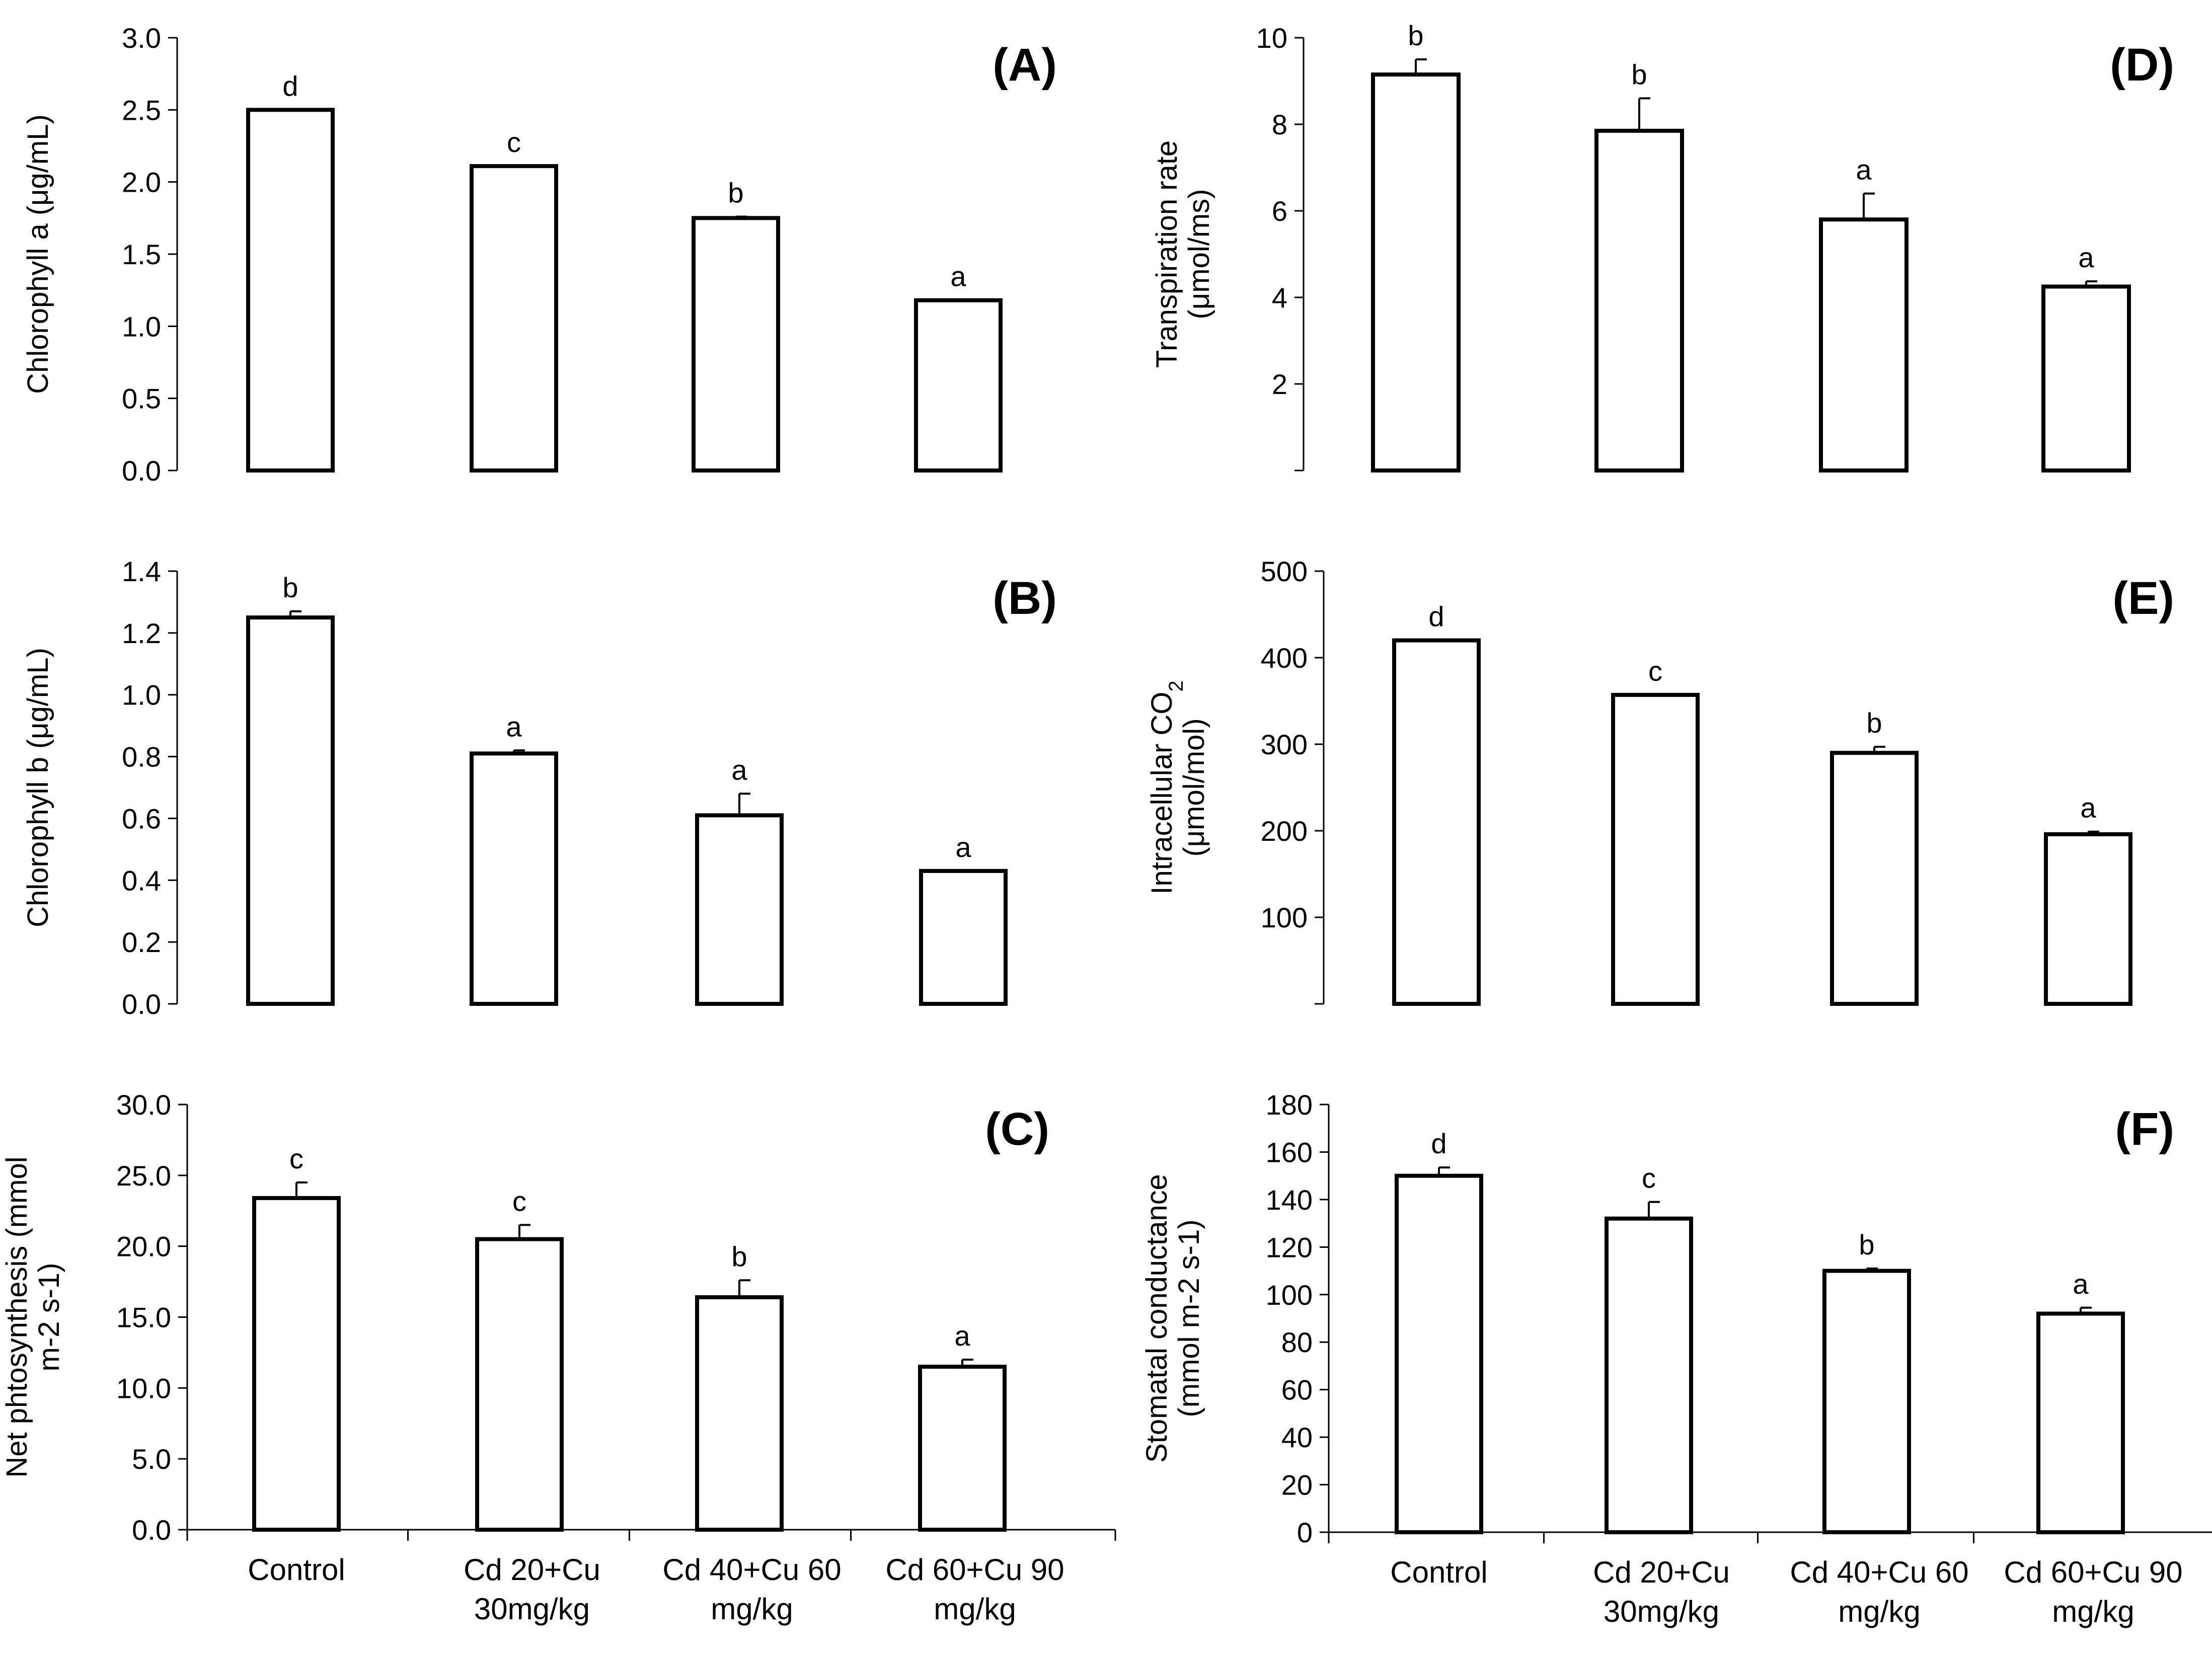 Image resolution: width=2212 pixels, height=1655 pixels. I want to click on y-tick-label: 0.6, so click(141, 818).